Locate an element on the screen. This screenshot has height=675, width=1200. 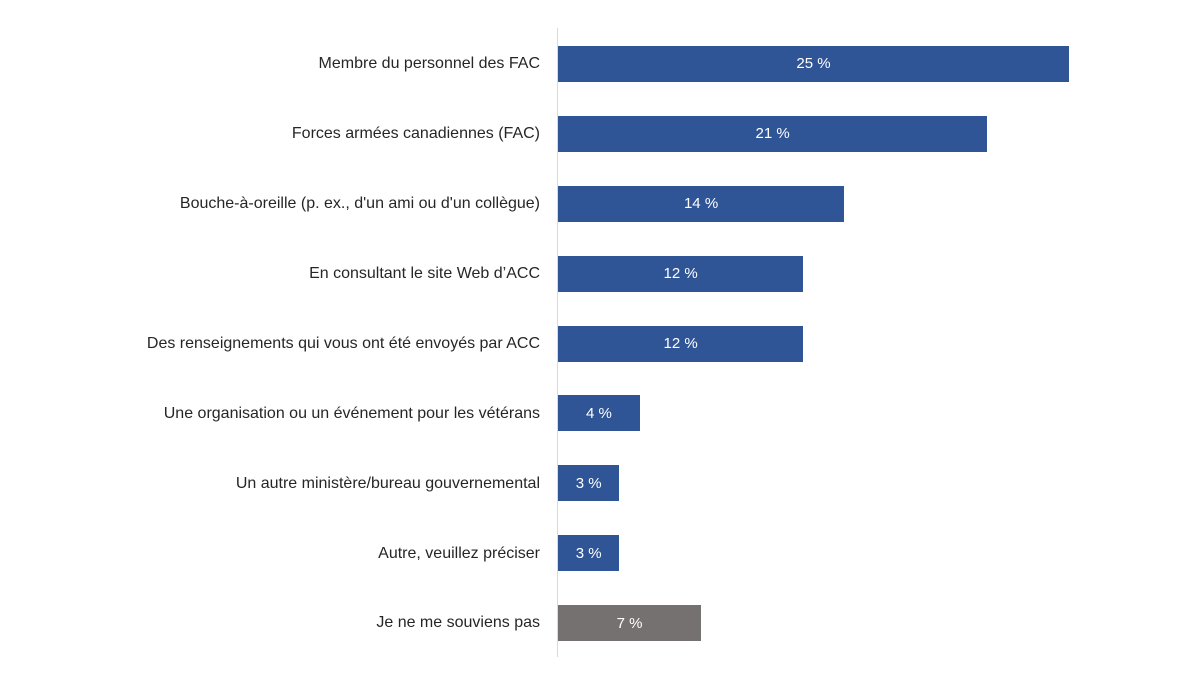
chart-row: Membre du personnel des FAC 25 % is located at coordinates (600, 64).